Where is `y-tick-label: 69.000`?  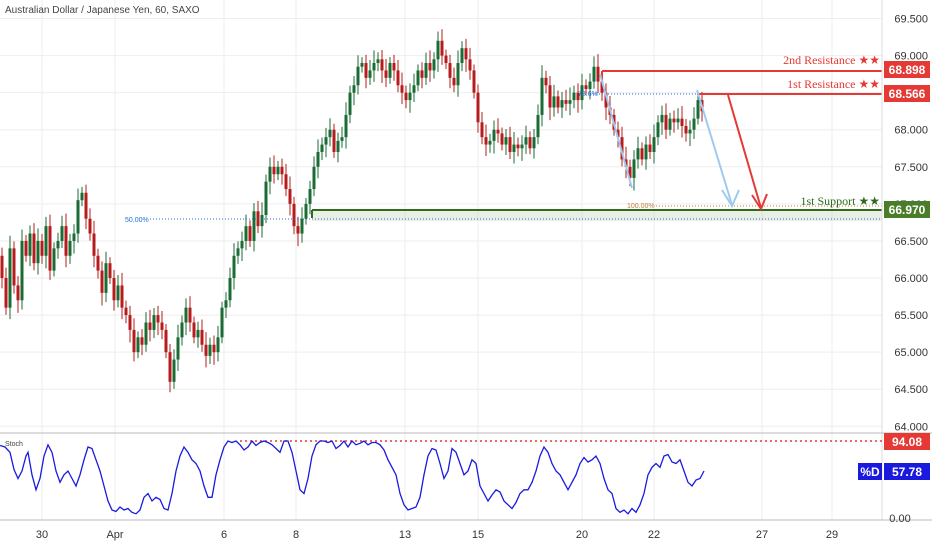 y-tick-label: 69.000 is located at coordinates (911, 57).